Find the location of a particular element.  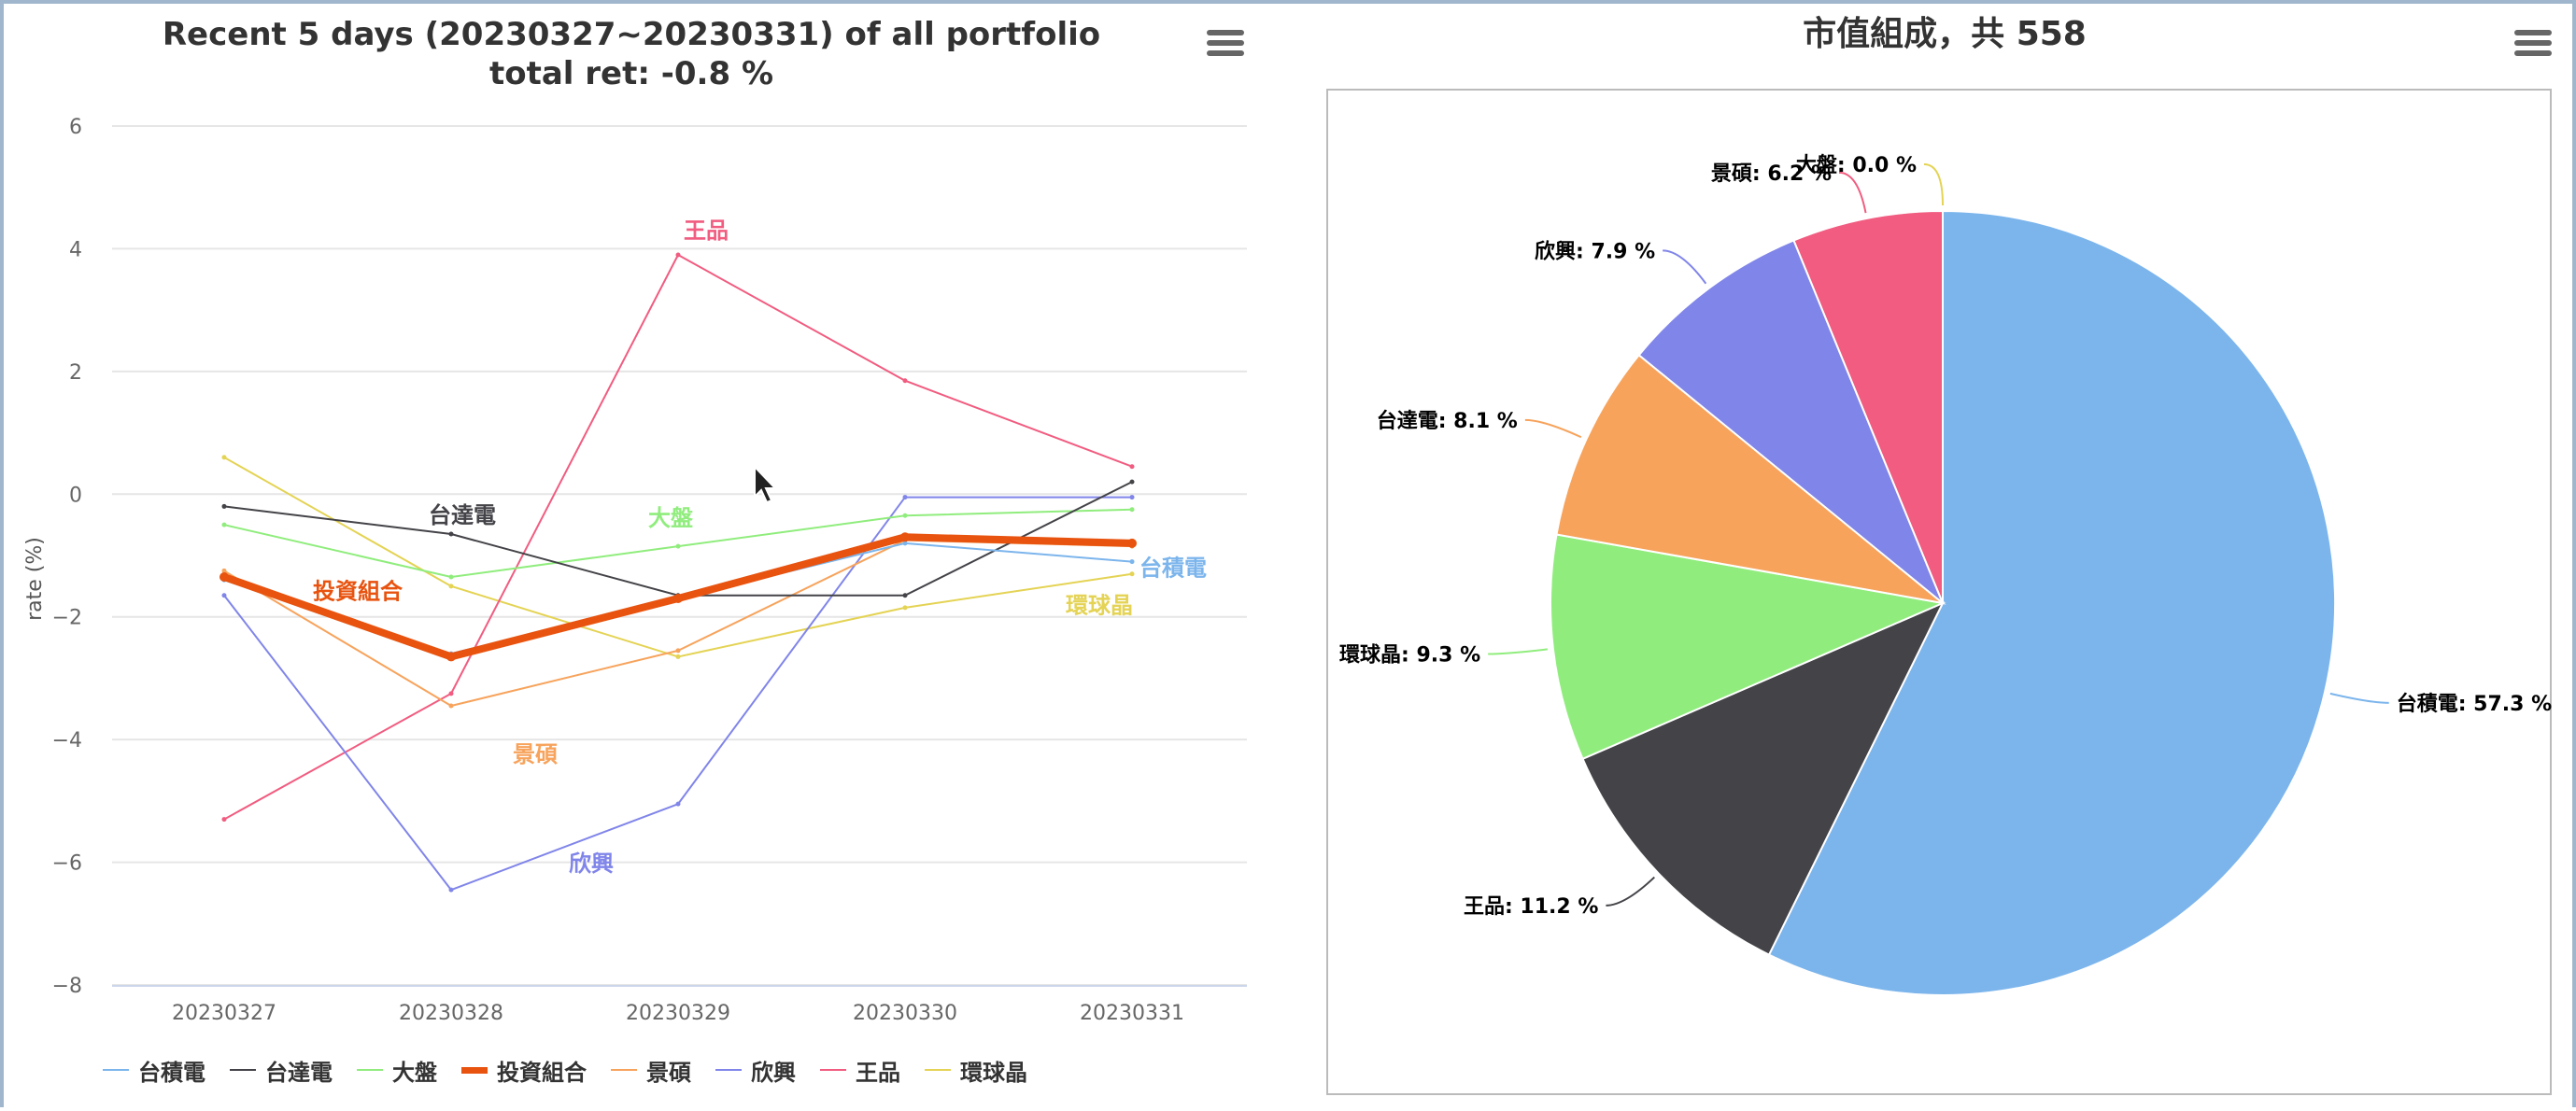

legend-label: 台積電 is located at coordinates (171, 1072).